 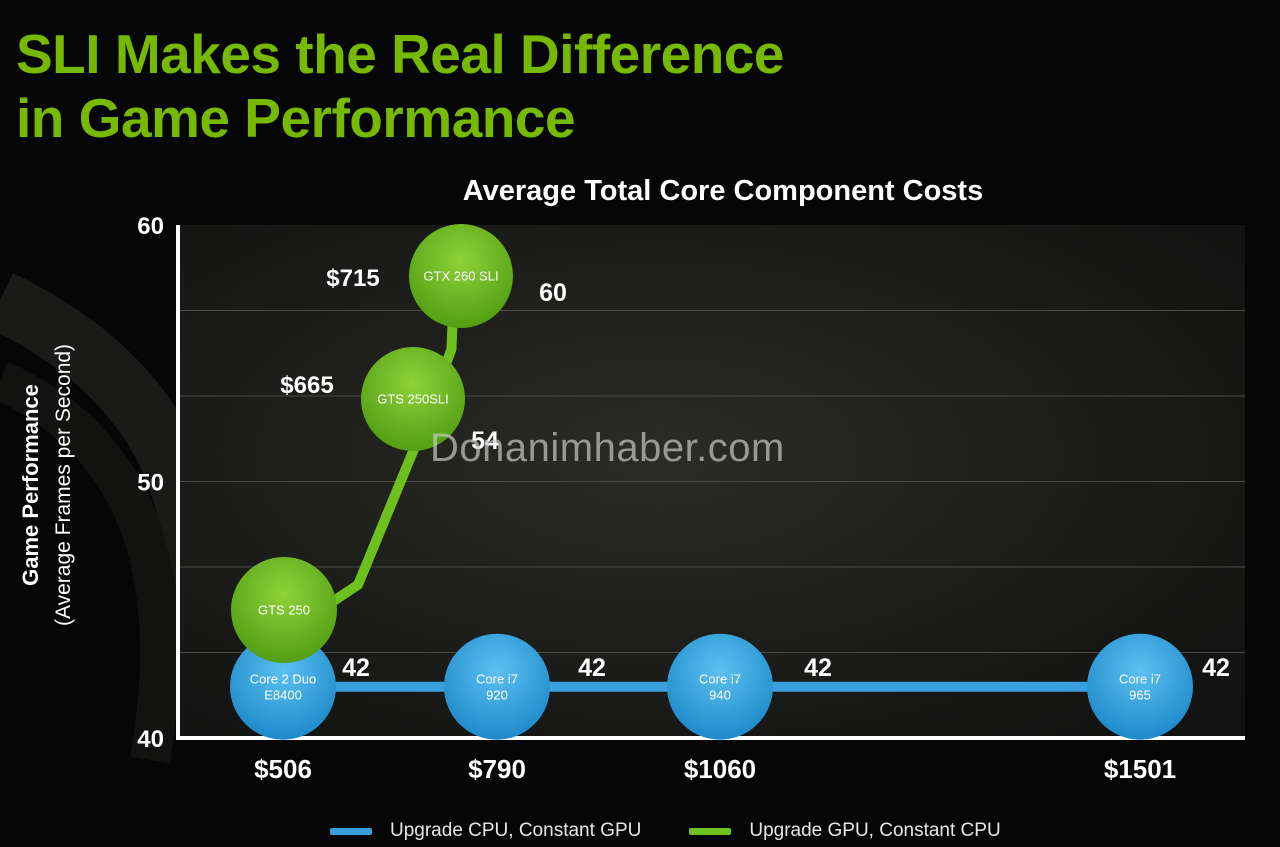 What do you see at coordinates (30, 485) in the screenshot?
I see `y-axis-label: Game Performance` at bounding box center [30, 485].